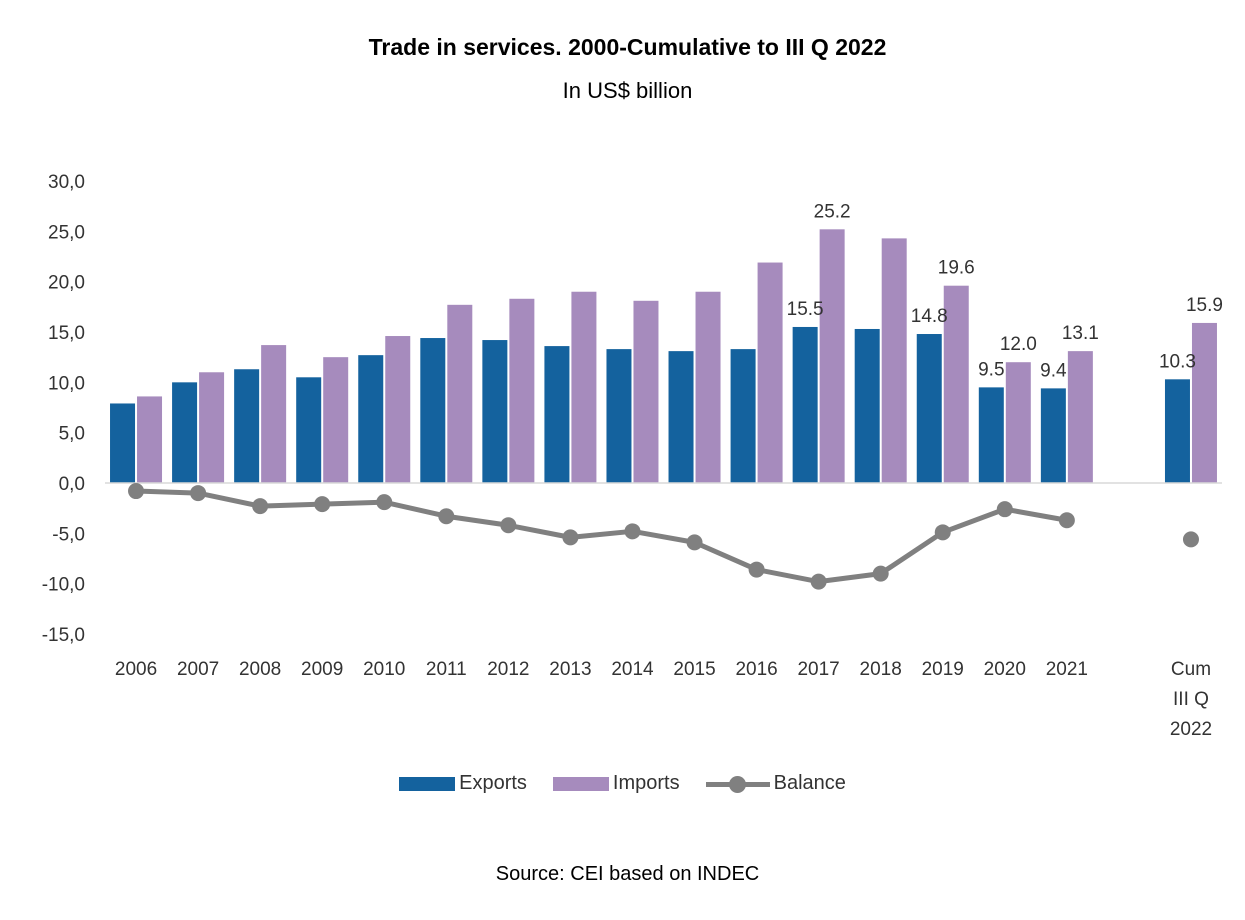  What do you see at coordinates (260, 669) in the screenshot?
I see `x-tick-label: 2008` at bounding box center [260, 669].